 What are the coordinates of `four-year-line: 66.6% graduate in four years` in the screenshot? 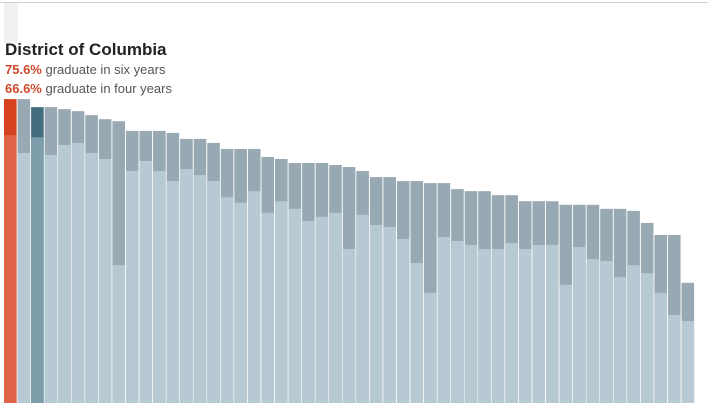 It's located at (88, 88).